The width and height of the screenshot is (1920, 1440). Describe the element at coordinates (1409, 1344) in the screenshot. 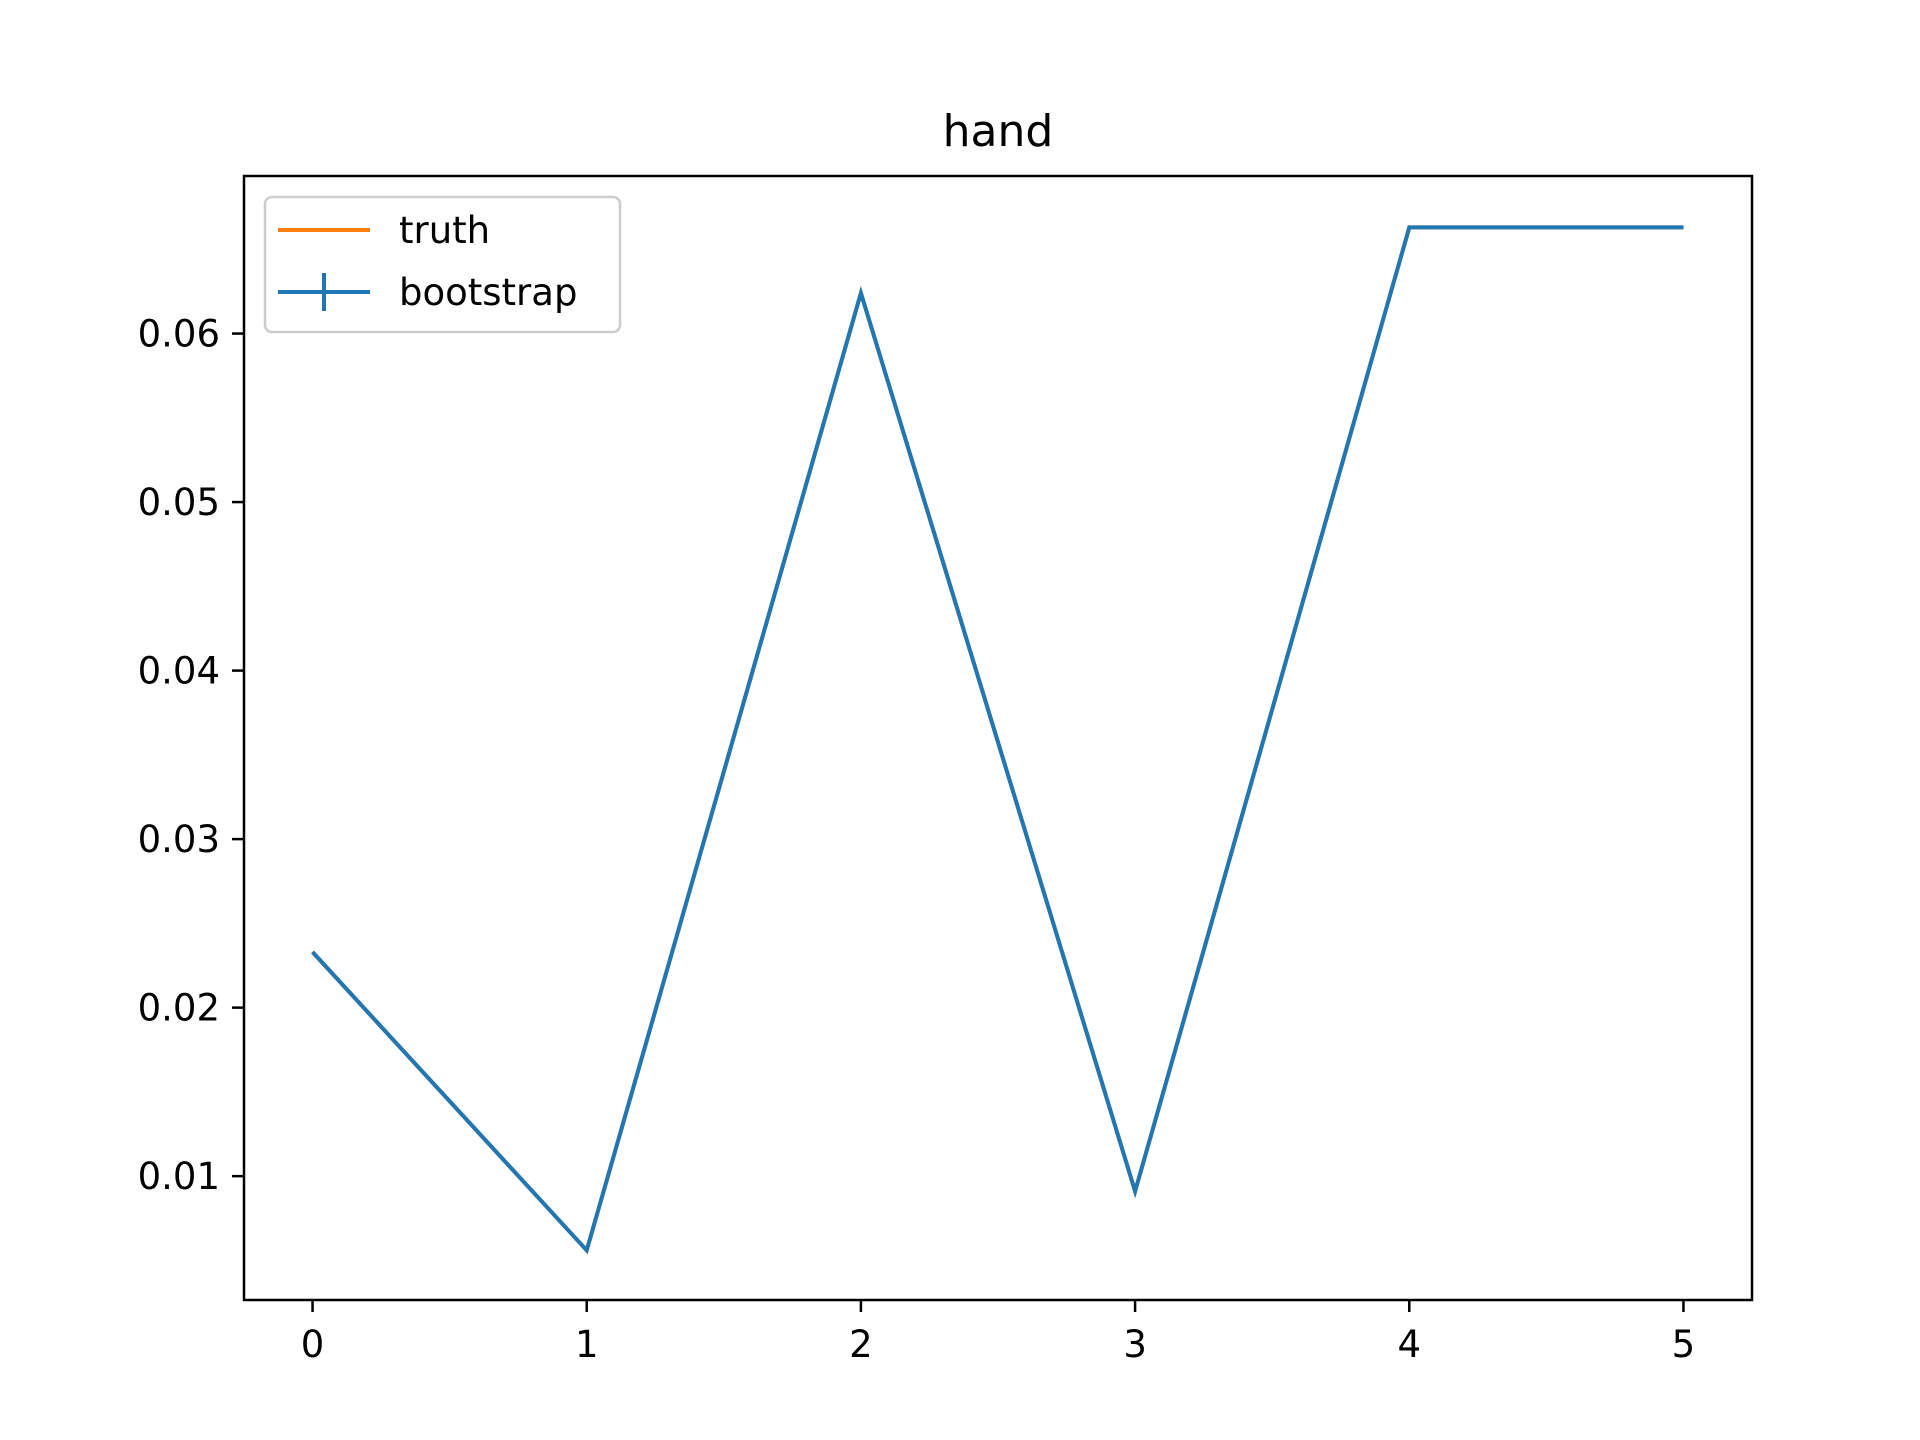

I see `x-tick-label-4: 4` at that location.